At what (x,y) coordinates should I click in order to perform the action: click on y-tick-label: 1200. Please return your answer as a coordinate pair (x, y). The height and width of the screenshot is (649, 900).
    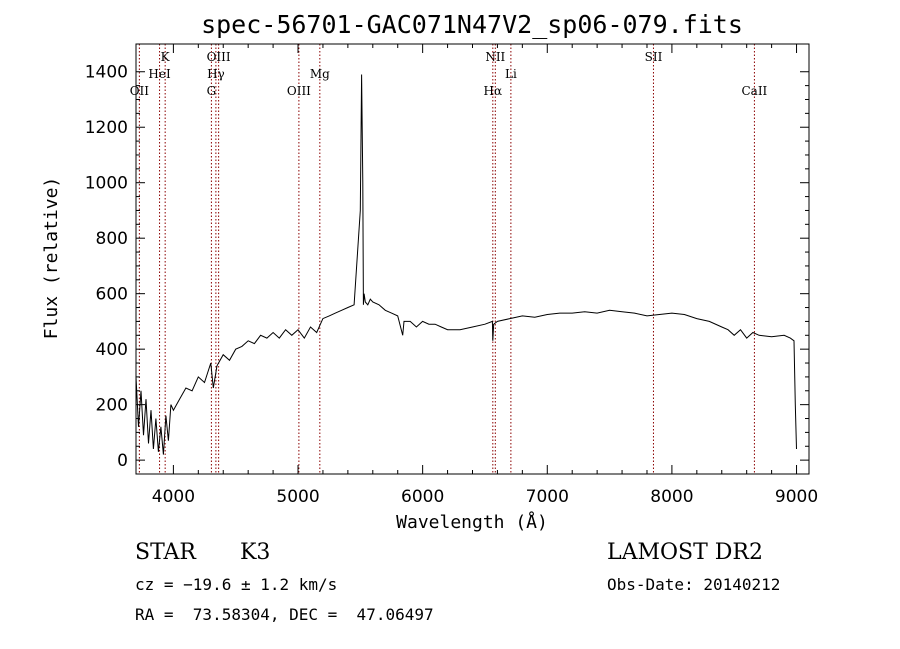
    Looking at the image, I should click on (106, 128).